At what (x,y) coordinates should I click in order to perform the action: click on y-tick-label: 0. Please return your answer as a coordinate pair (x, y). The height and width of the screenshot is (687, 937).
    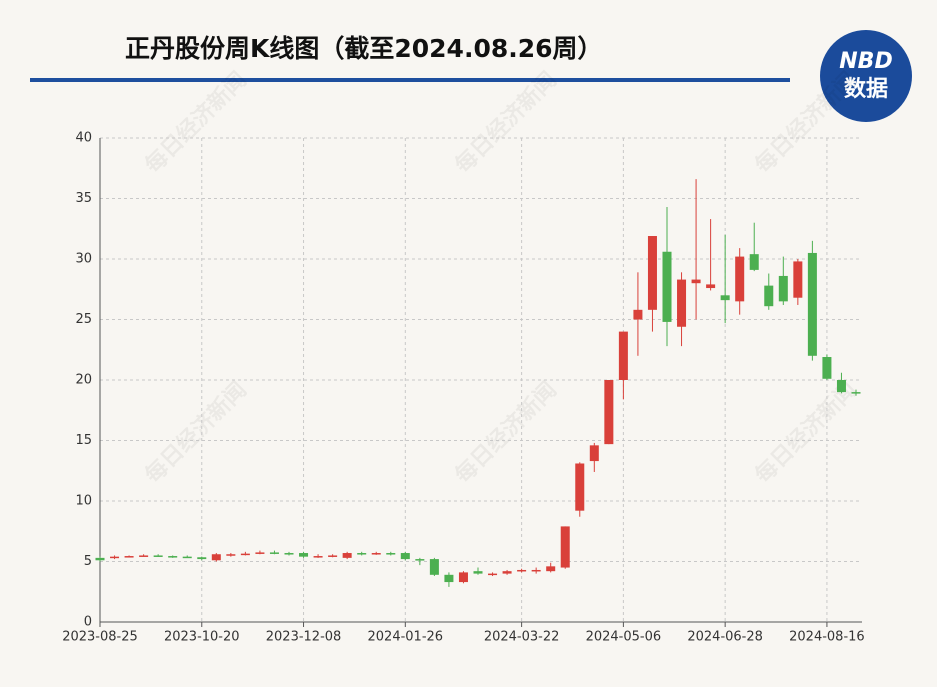
    Looking at the image, I should click on (88, 622).